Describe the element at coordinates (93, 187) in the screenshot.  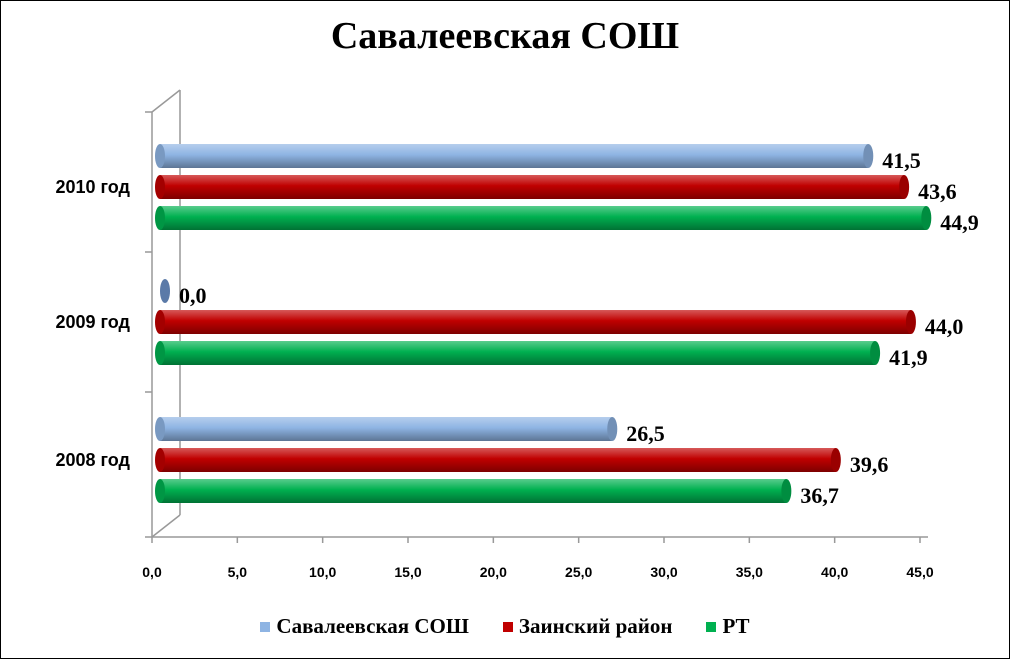
I see `category-label: 2010 год` at that location.